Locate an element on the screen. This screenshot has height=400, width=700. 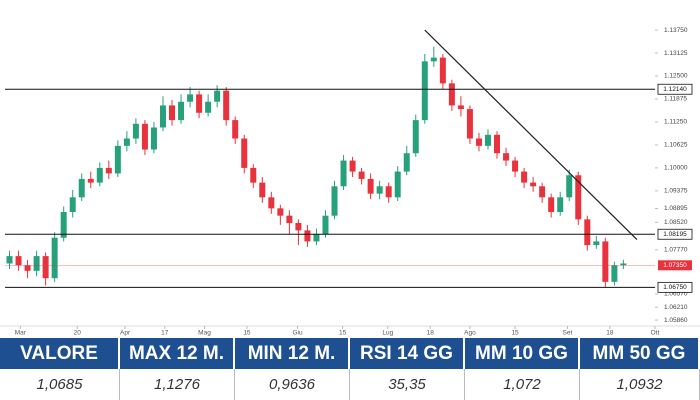
table-header-cell: MM 50 GG is located at coordinates (640, 353).